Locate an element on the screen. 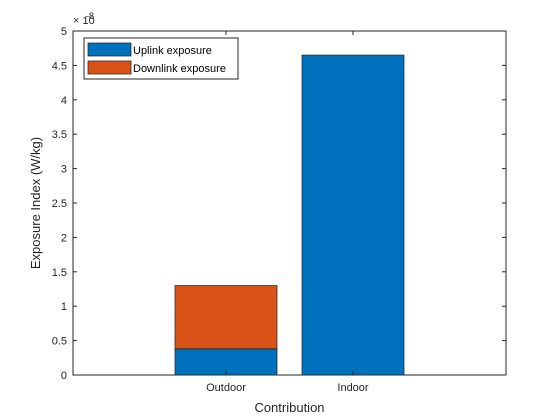  legend: Uplink exposure Downlink exposure is located at coordinates (161, 58).